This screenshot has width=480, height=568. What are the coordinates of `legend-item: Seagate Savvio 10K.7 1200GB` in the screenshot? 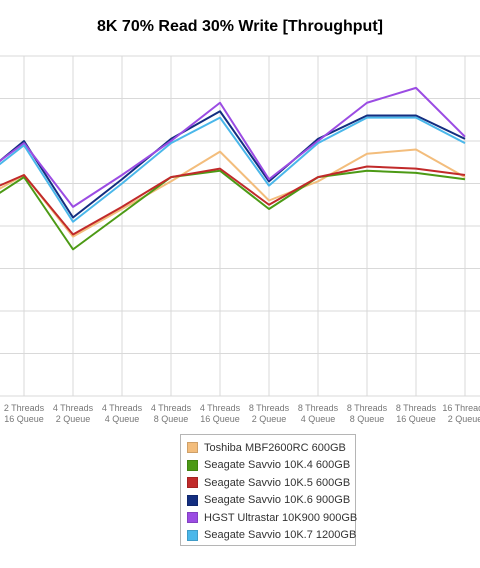 It's located at (271, 535).